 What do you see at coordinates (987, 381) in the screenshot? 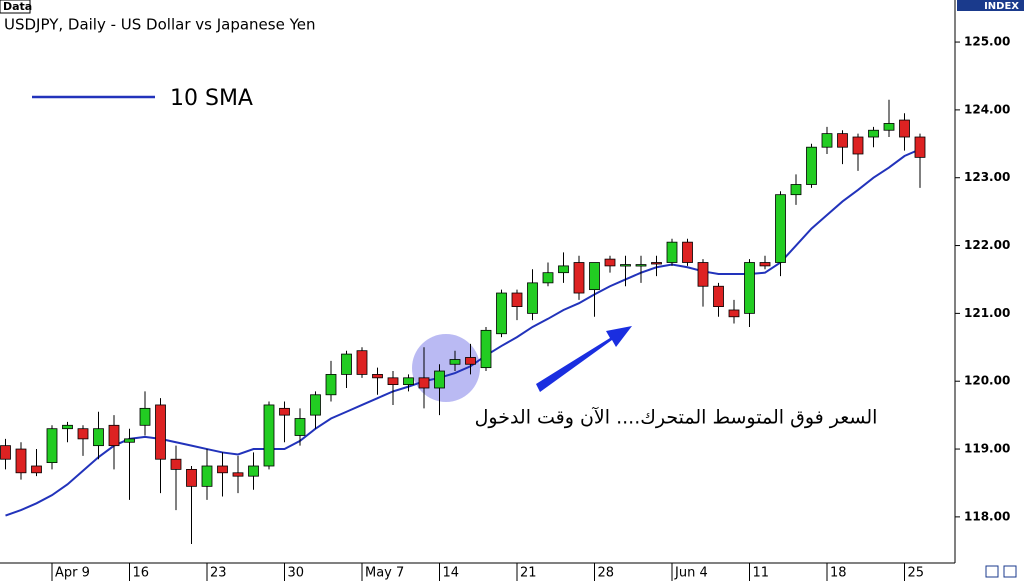
I see `y-tick-label: 120.00` at bounding box center [987, 381].